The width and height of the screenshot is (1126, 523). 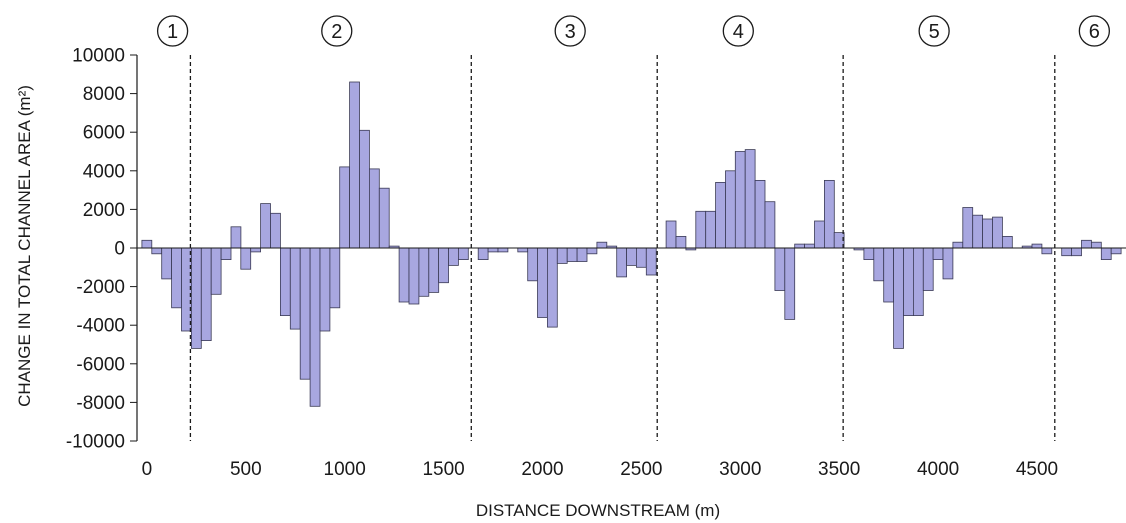 I want to click on y-tick-label: 10000, so click(x=98, y=56).